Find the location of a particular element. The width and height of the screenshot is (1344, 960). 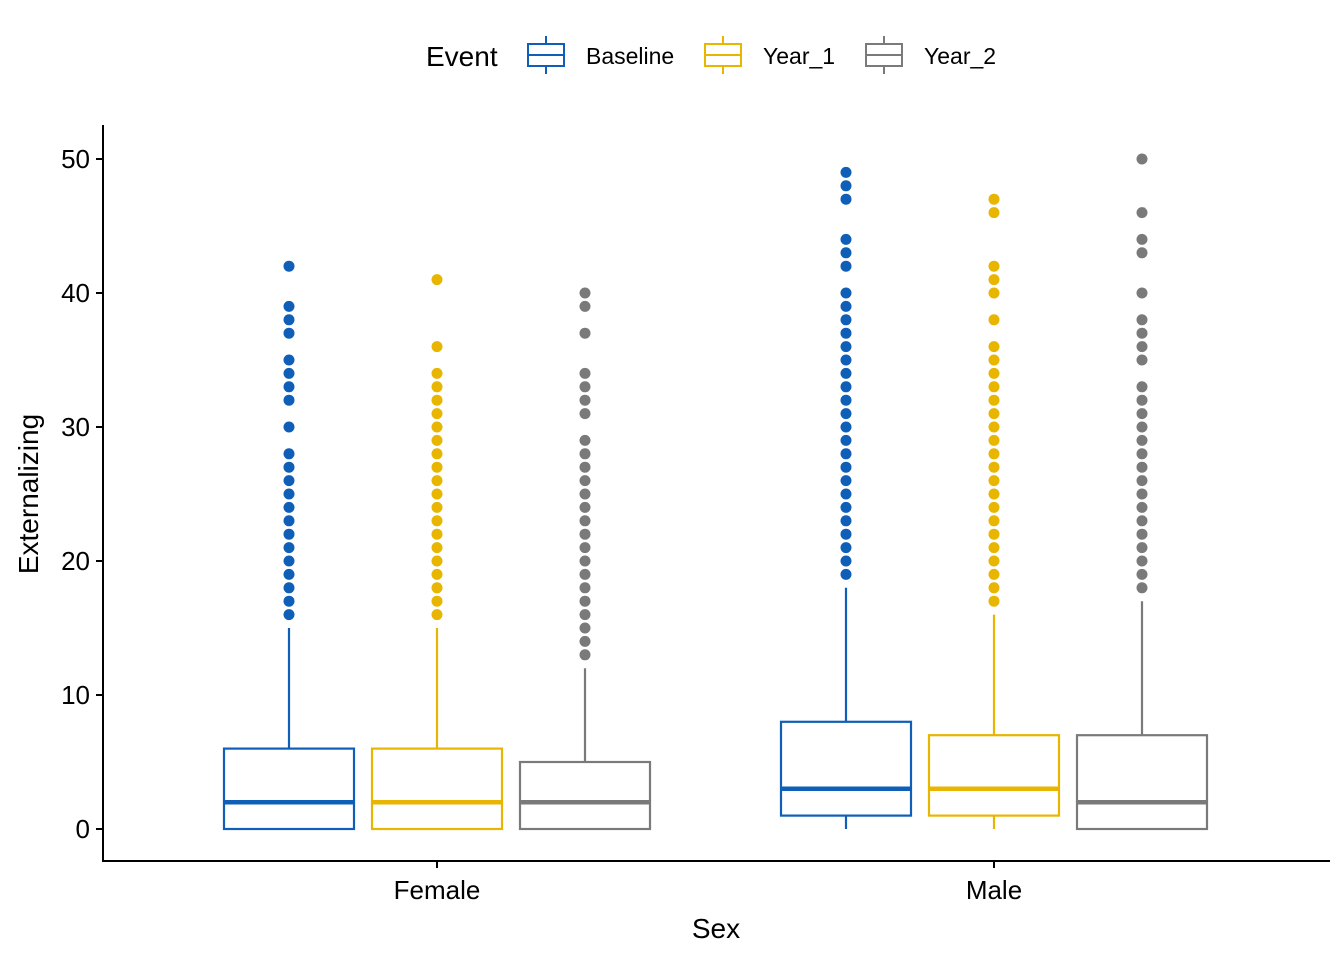

box-year-2-male is located at coordinates (1142, 492).